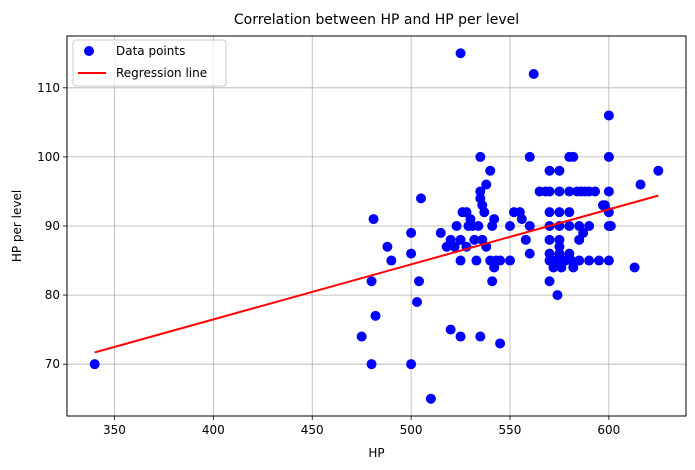 This screenshot has width=695, height=470. Describe the element at coordinates (52, 295) in the screenshot. I see `y-tick-label: 80` at that location.